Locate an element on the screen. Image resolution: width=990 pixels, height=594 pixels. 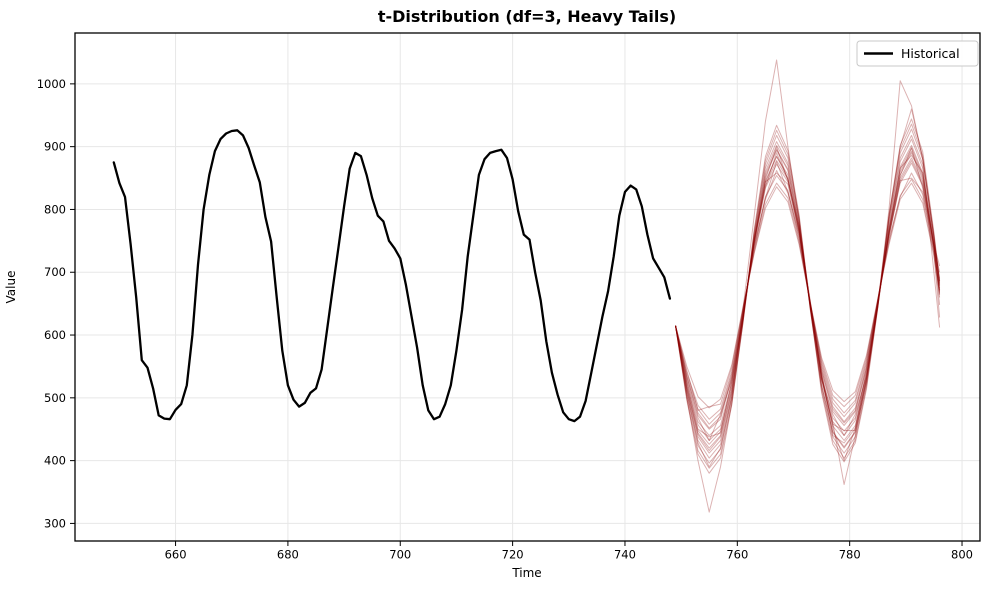
y-tick-label-1000: 1000 is located at coordinates (51, 84).